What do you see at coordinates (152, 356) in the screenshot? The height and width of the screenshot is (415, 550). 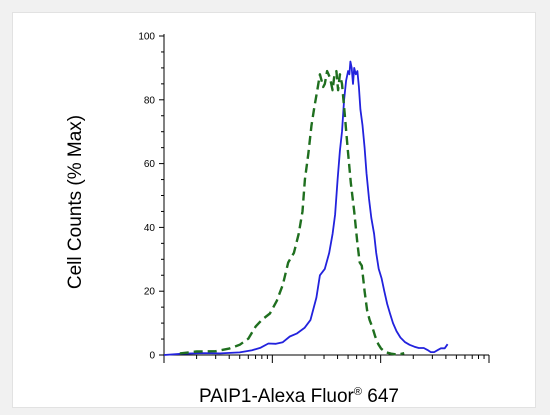 I see `y-tick-label: 0` at bounding box center [152, 356].